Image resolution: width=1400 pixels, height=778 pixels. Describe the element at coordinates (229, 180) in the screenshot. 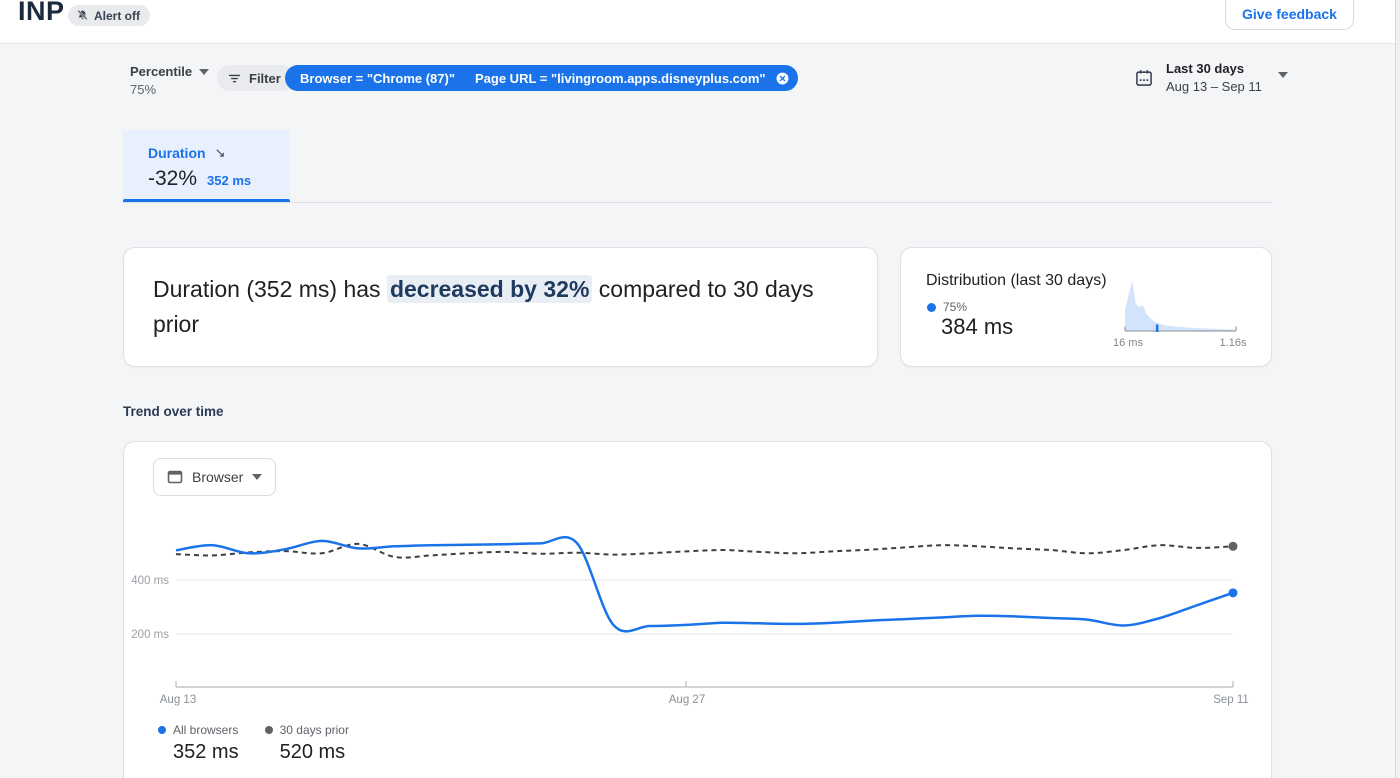

I see `duration-current-value: 352 ms` at that location.